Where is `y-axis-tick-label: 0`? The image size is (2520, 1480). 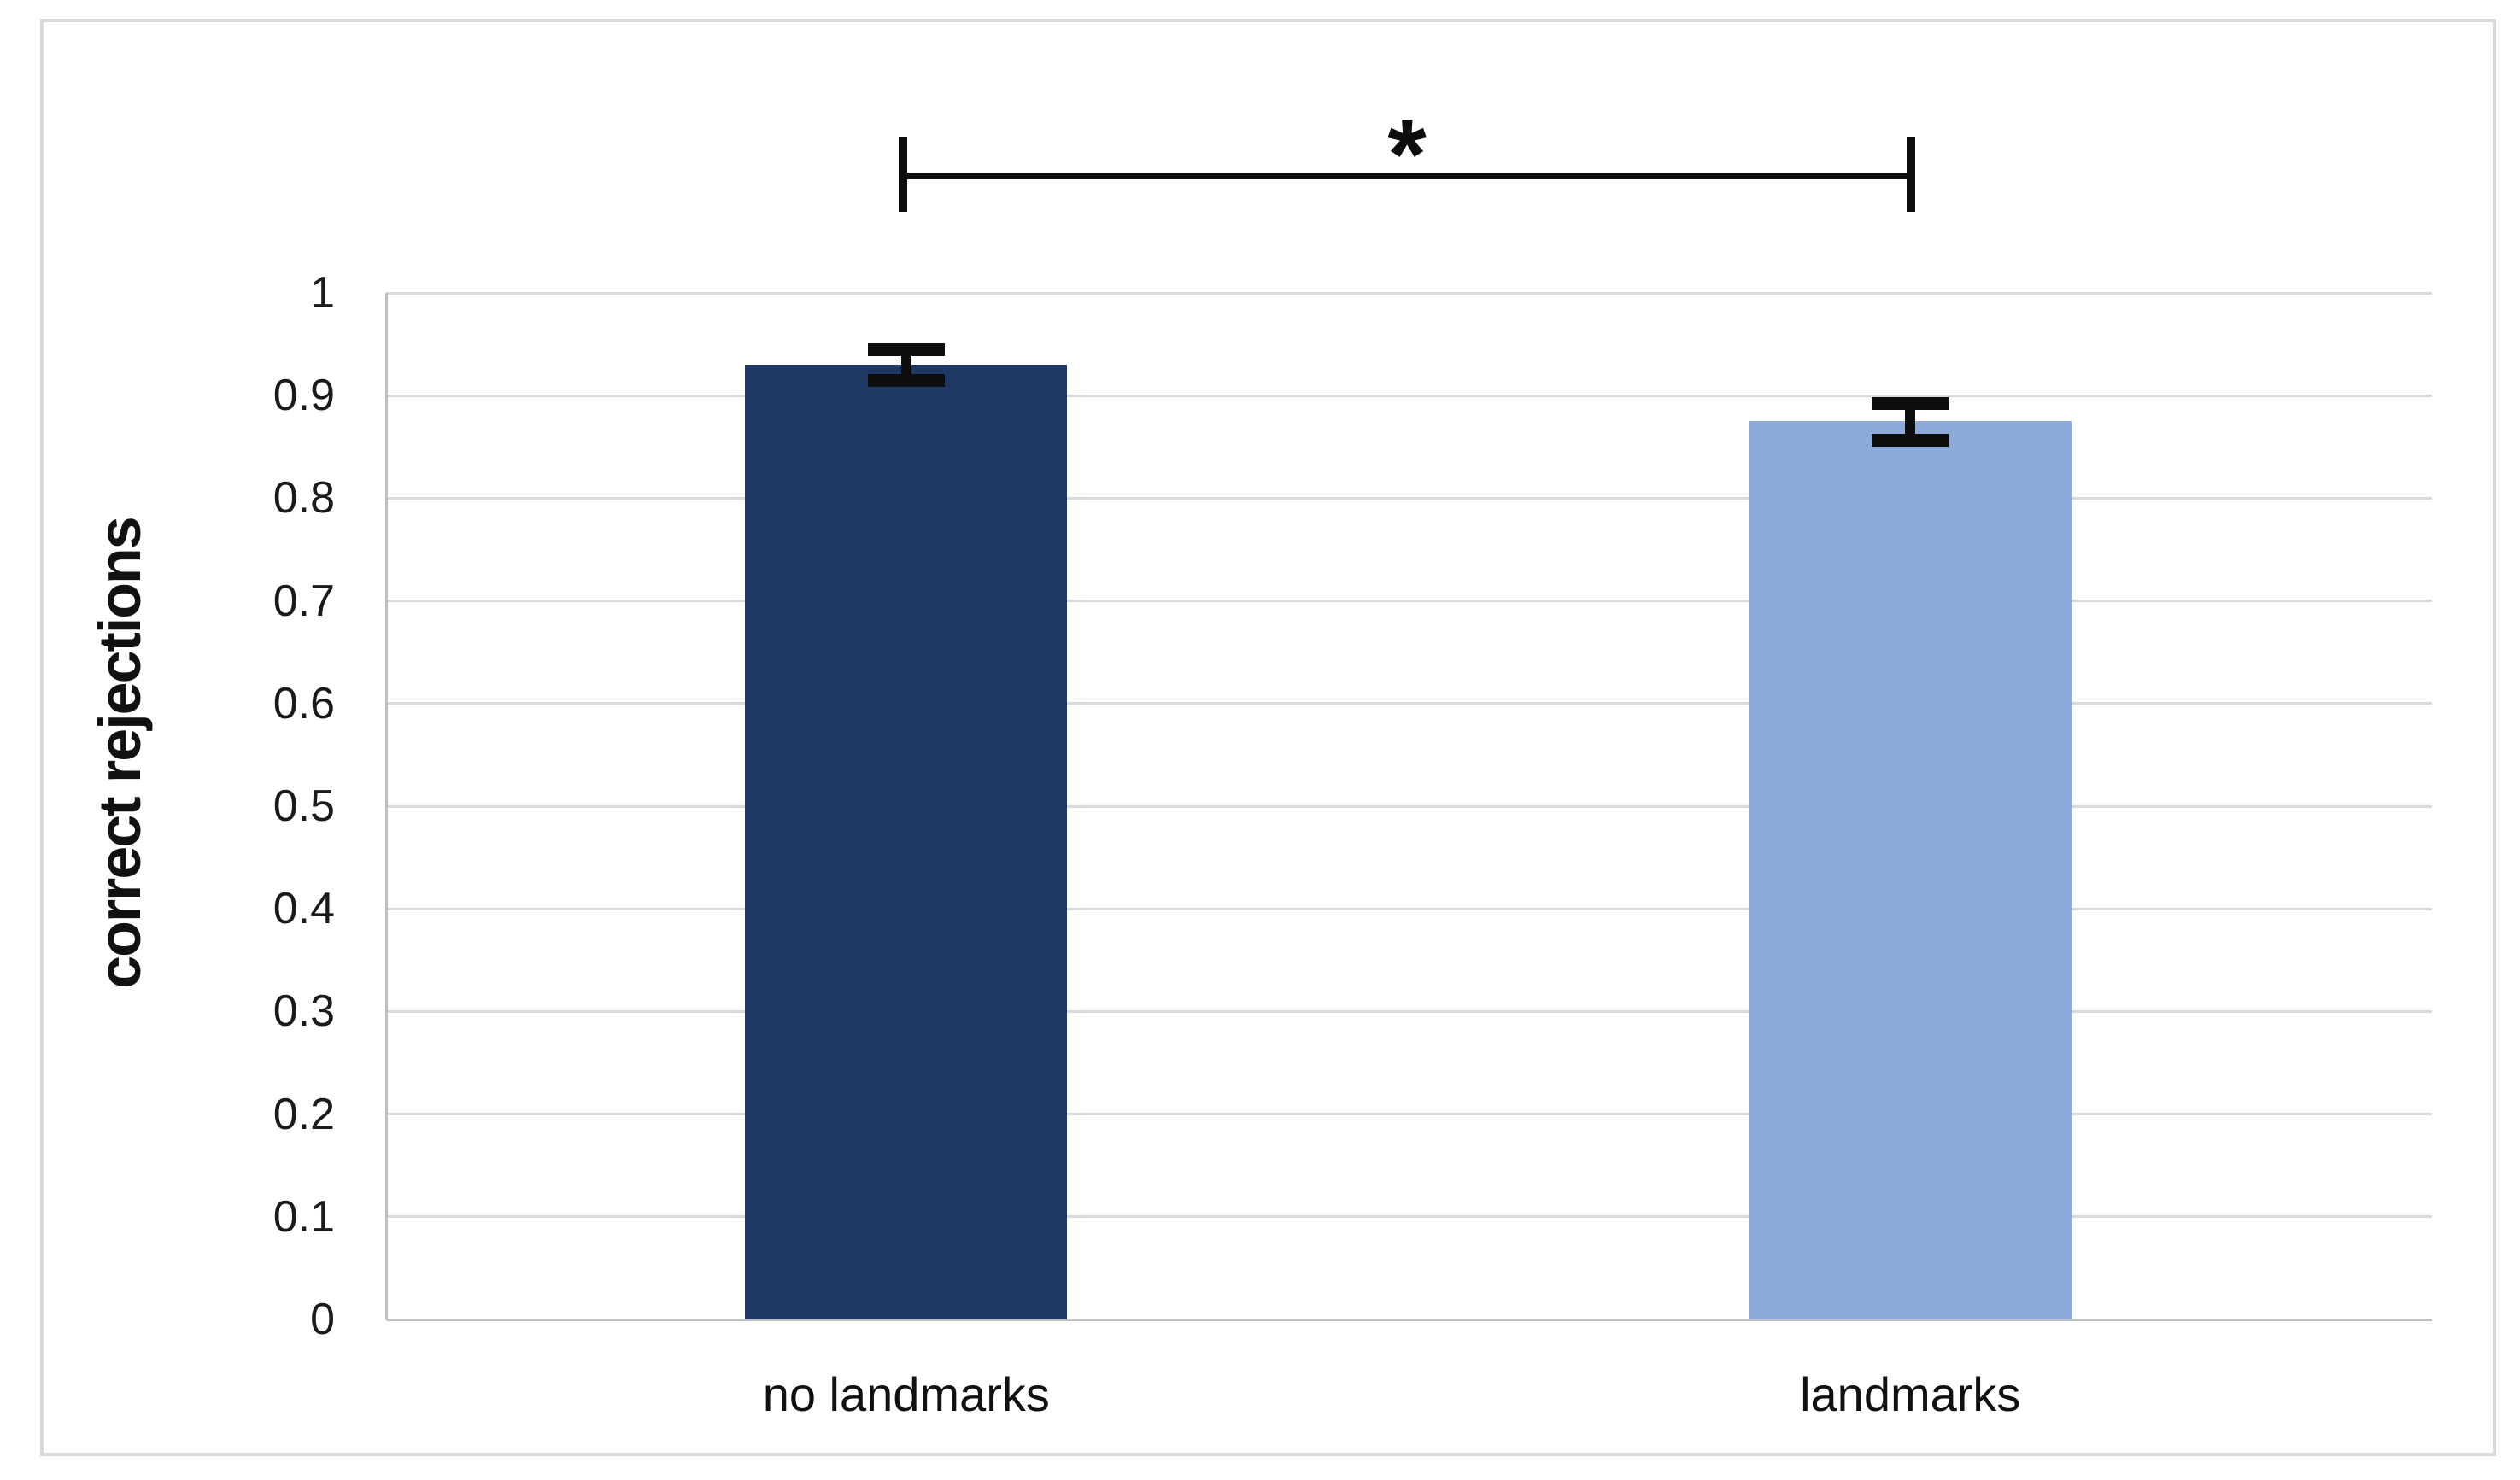 y-axis-tick-label: 0 is located at coordinates (322, 1319).